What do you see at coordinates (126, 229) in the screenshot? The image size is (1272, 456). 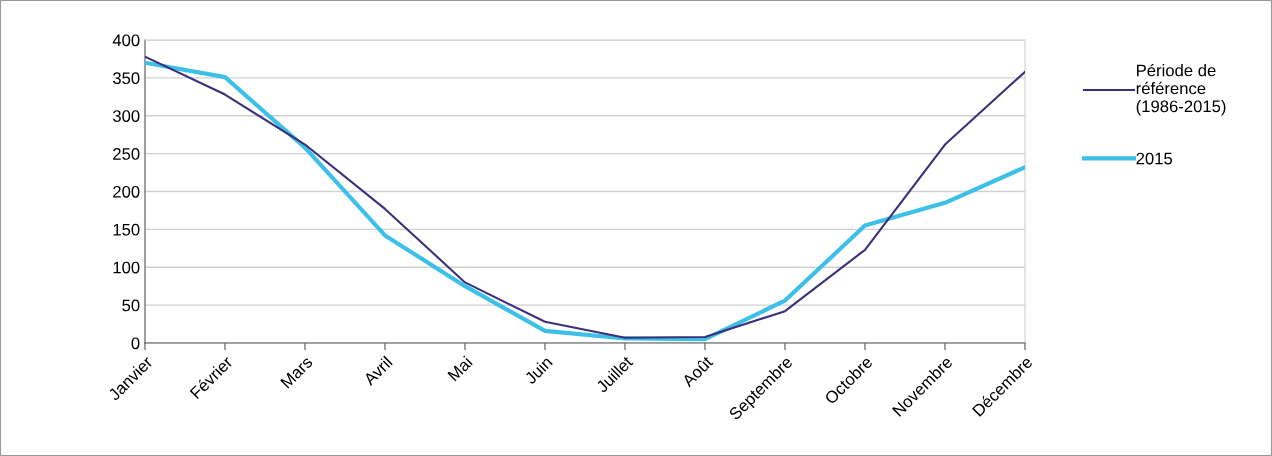 I see `y-tick-label: 150` at bounding box center [126, 229].